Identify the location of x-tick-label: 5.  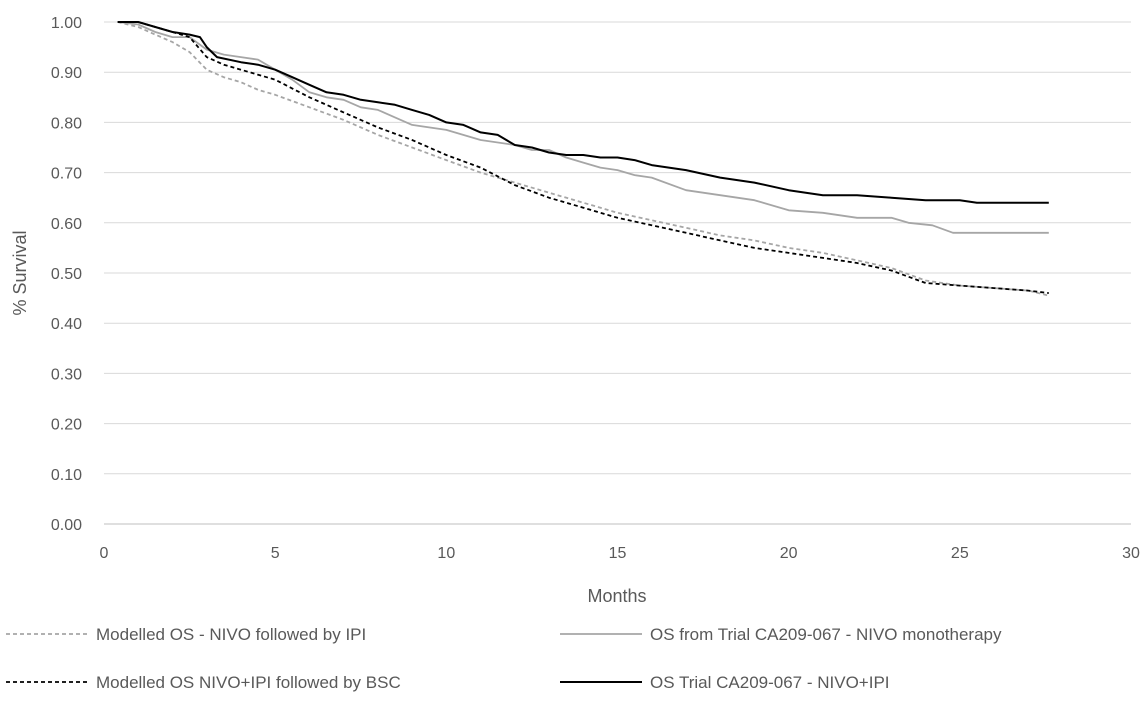
(275, 553).